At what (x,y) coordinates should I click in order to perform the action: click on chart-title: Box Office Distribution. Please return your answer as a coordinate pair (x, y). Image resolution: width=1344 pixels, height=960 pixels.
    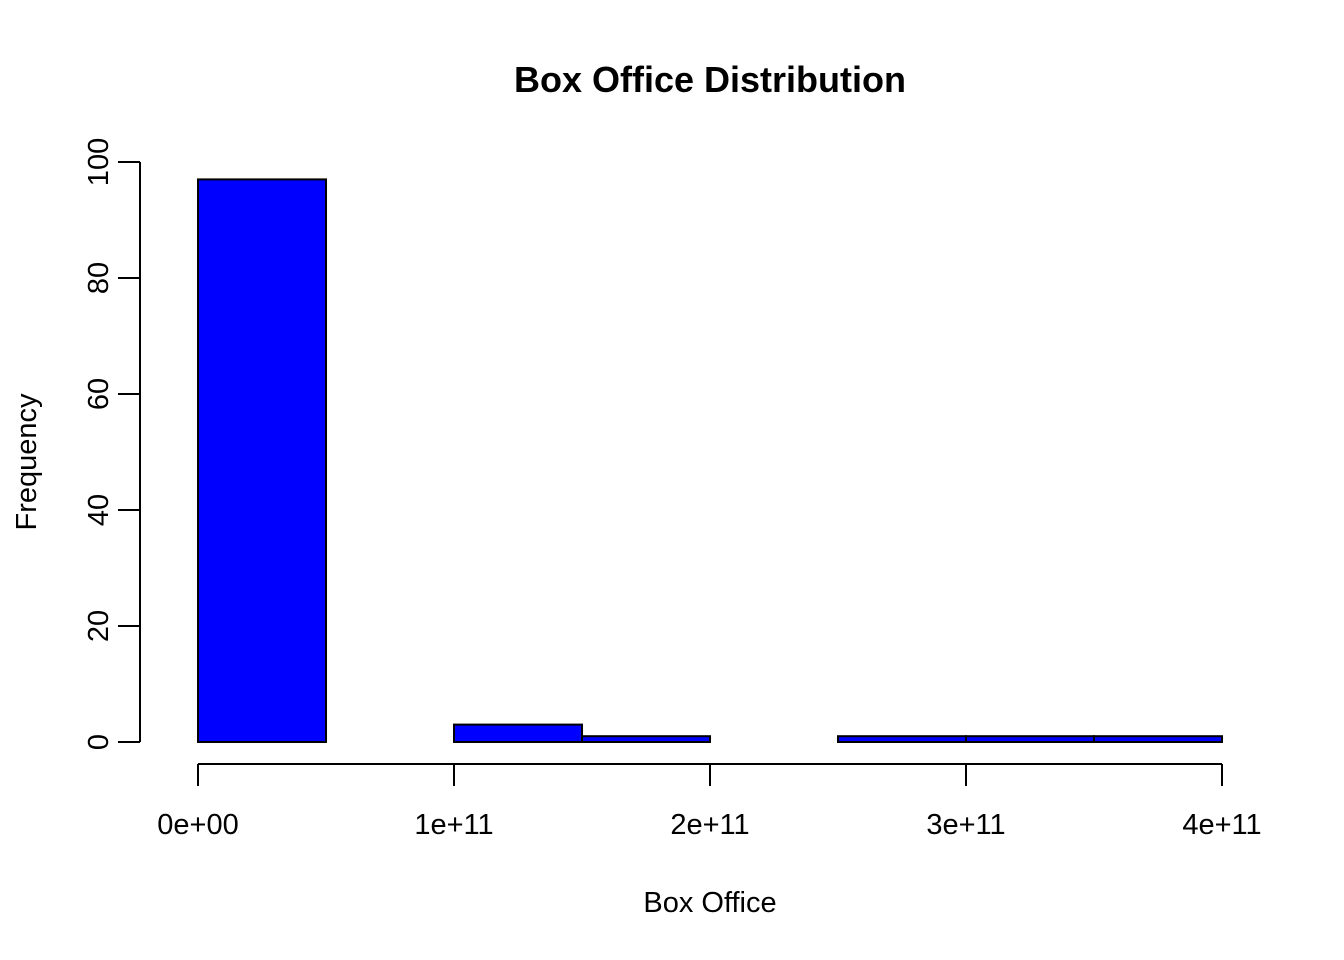
    Looking at the image, I should click on (710, 79).